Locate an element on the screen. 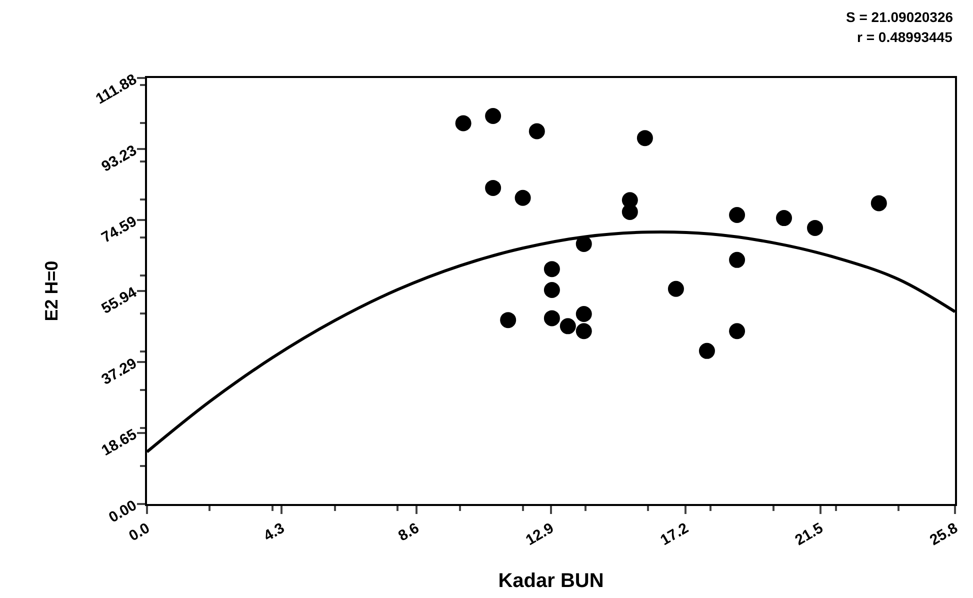  y-tick-label: 37.29 is located at coordinates (119, 371).